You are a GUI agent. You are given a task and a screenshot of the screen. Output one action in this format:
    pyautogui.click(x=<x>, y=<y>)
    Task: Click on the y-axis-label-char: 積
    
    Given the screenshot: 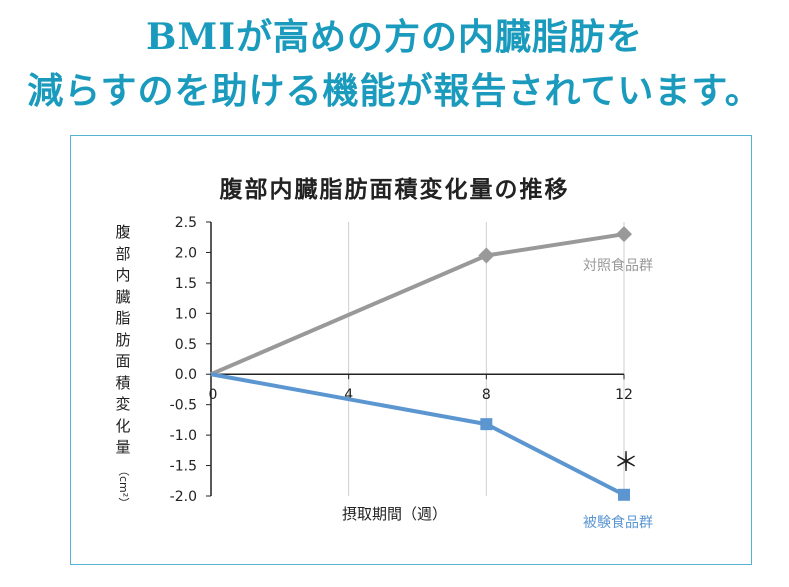 What is the action you would take?
    pyautogui.click(x=123, y=382)
    